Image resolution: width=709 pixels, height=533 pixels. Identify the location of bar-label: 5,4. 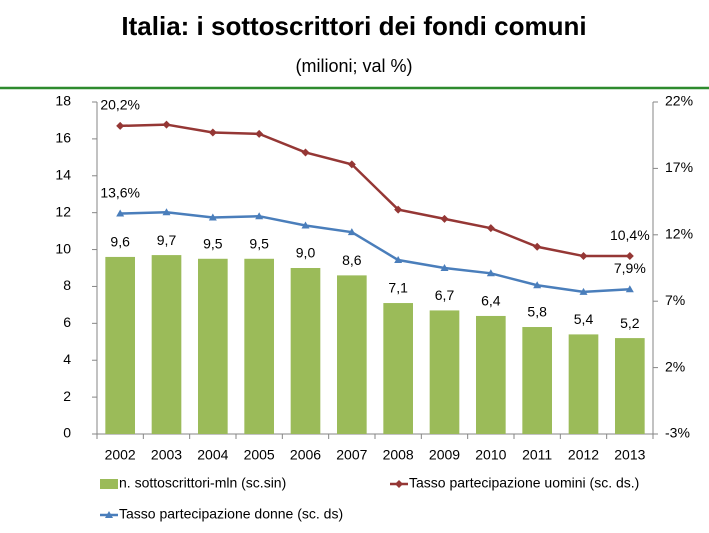
(584, 319).